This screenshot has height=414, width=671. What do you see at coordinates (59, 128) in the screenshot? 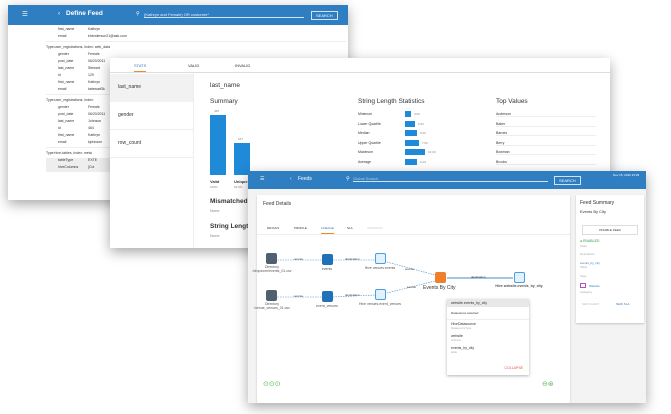
I see `record-key: id` at bounding box center [59, 128].